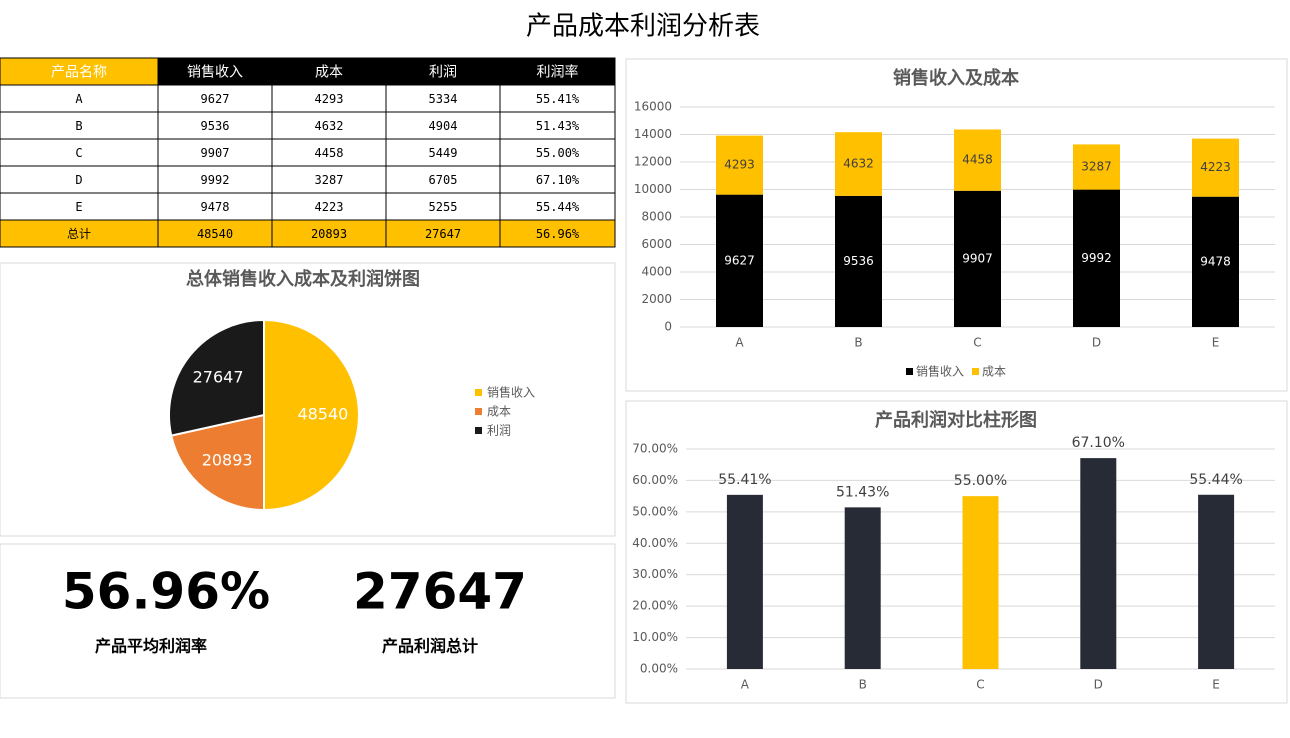  I want to click on cell-text: 5255, so click(443, 207).